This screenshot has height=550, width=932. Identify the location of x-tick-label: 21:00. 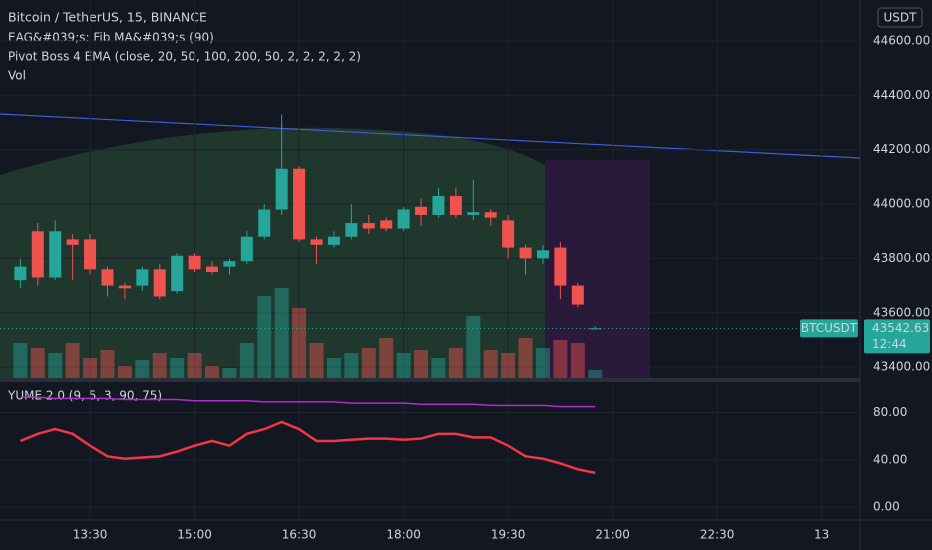
(612, 535).